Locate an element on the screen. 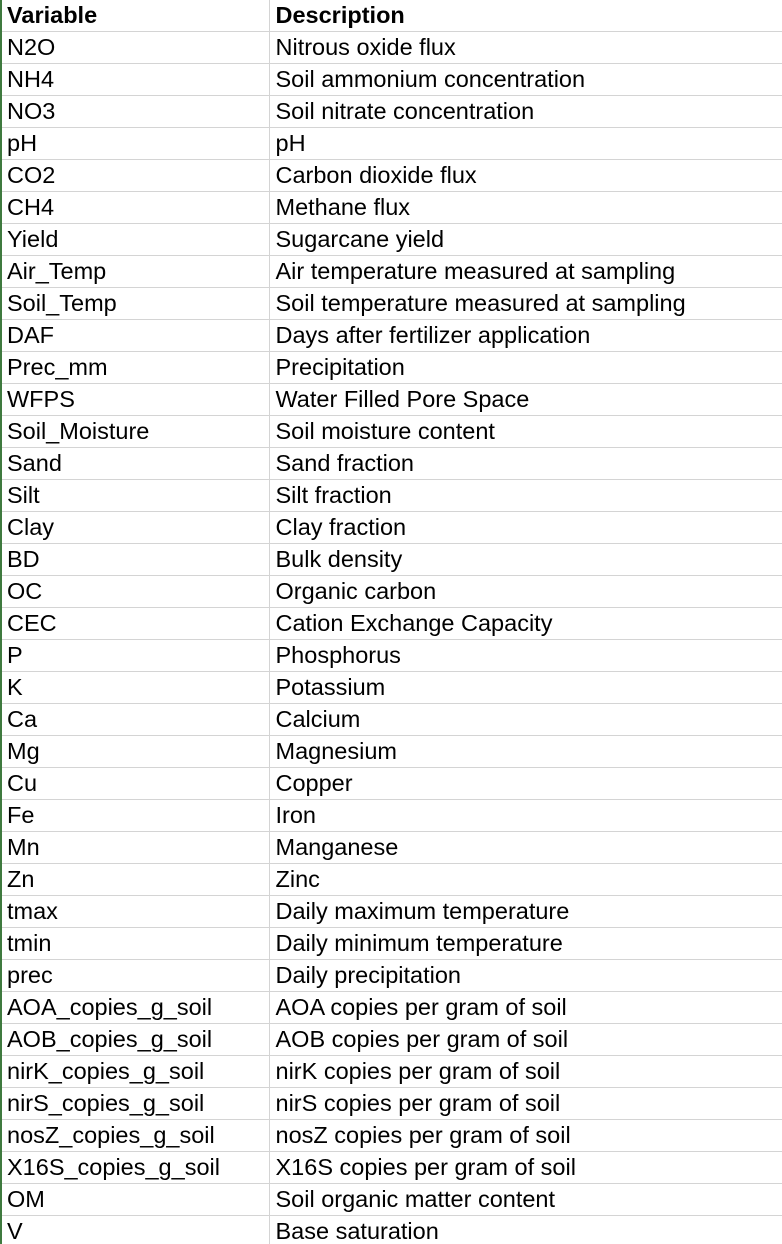 This screenshot has width=782, height=1244. variable-cell: V is located at coordinates (136, 1229).